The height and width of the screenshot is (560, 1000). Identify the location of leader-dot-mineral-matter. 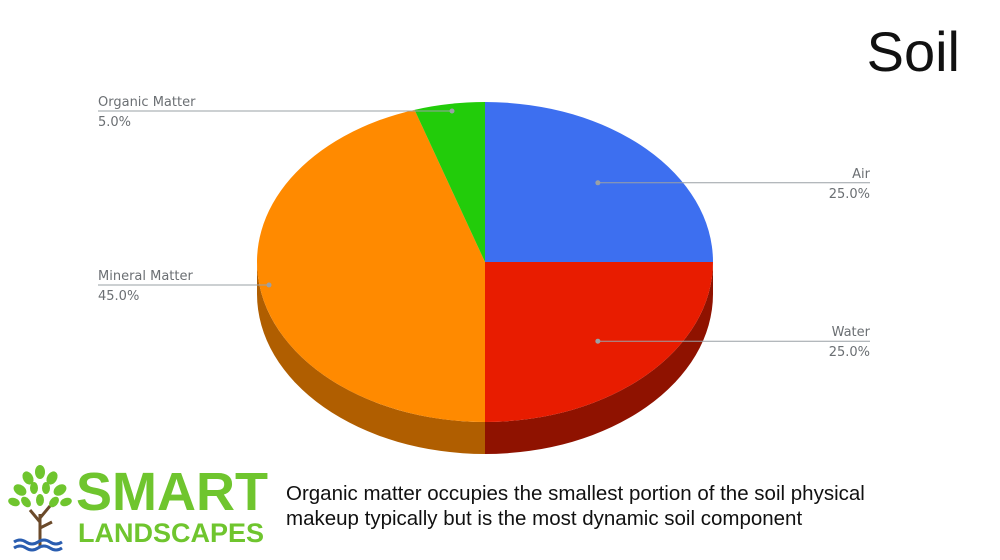
(269, 285).